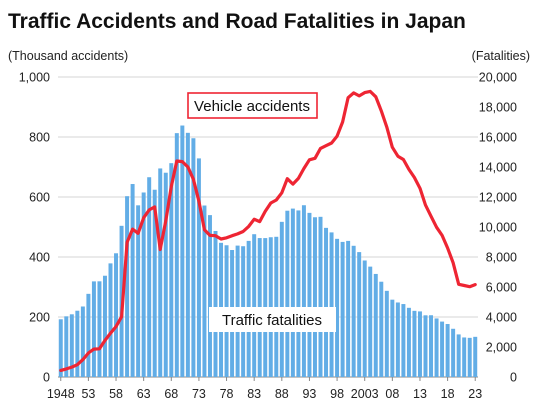 Image resolution: width=534 pixels, height=418 pixels. I want to click on x-tick-label: 23, so click(475, 394).